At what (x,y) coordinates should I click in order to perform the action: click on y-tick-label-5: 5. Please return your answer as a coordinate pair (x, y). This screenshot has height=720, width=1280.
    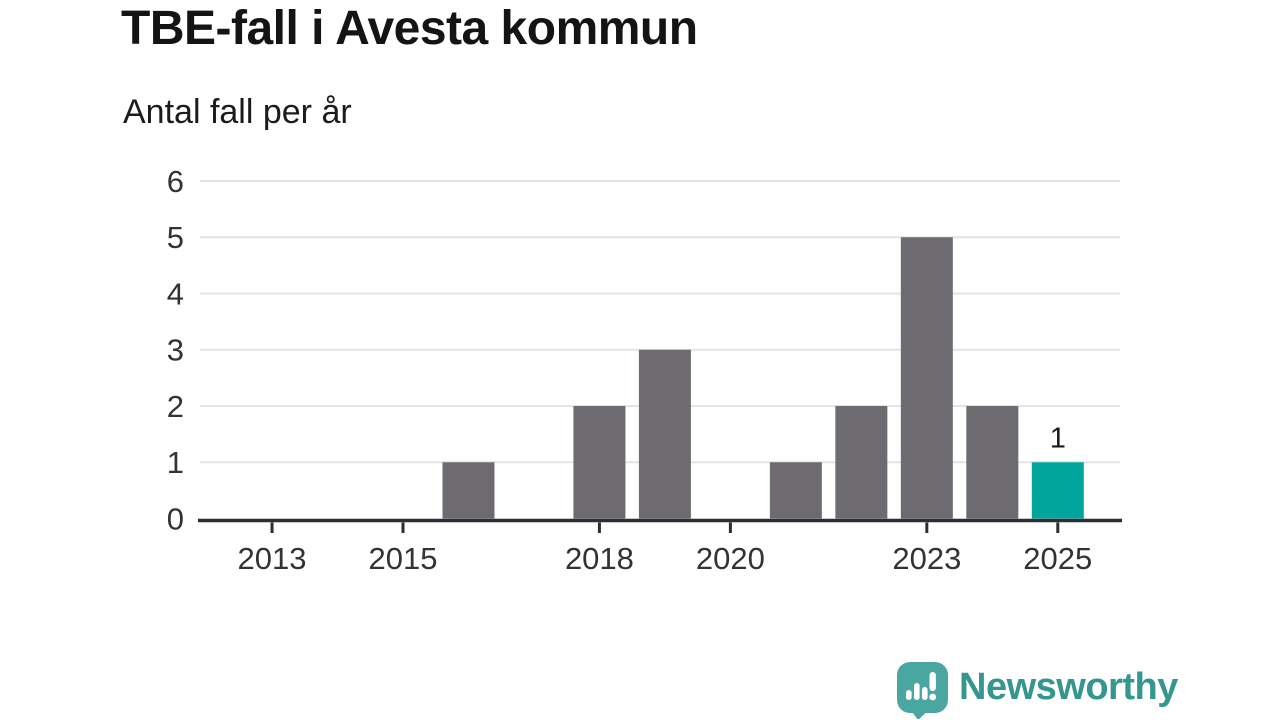
    Looking at the image, I should click on (175, 237).